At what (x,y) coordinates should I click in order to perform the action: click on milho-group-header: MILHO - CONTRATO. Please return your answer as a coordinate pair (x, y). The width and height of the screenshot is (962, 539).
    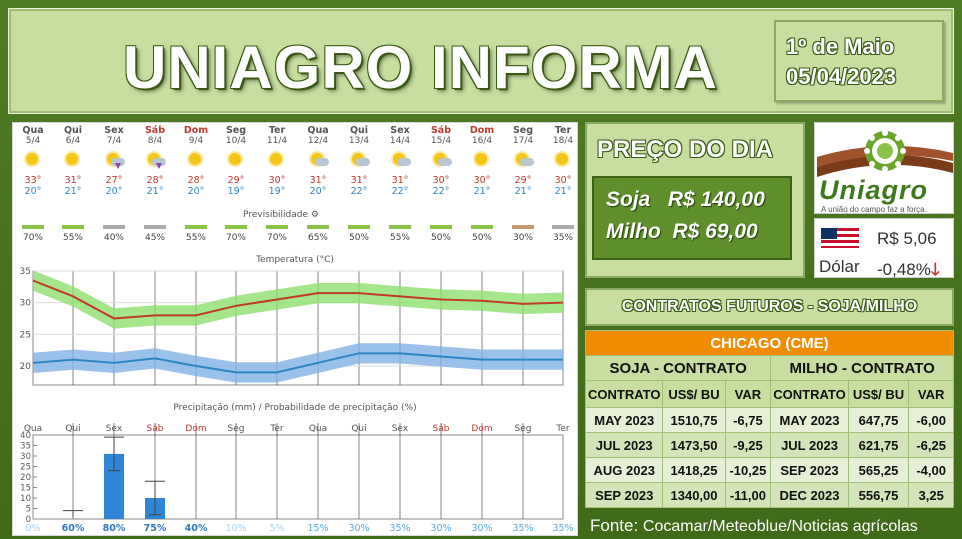
    Looking at the image, I should click on (862, 368).